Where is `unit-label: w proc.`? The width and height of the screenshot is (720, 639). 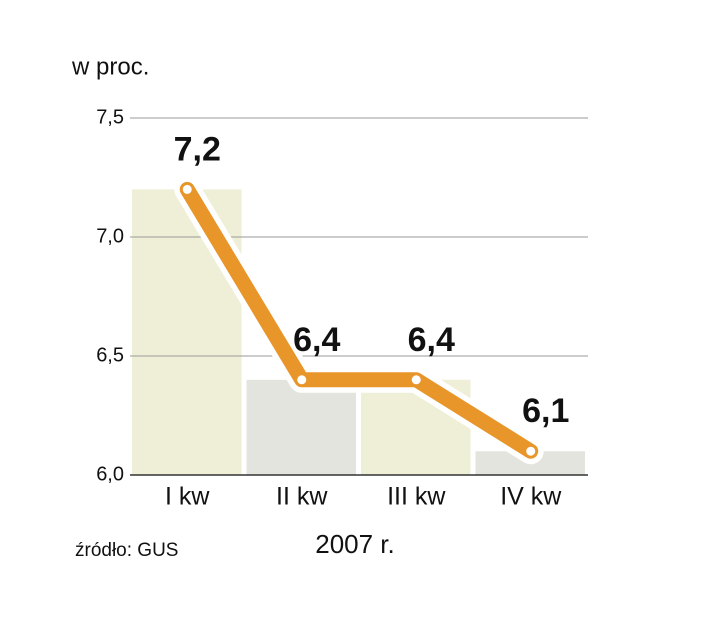 unit-label: w proc. is located at coordinates (110, 66).